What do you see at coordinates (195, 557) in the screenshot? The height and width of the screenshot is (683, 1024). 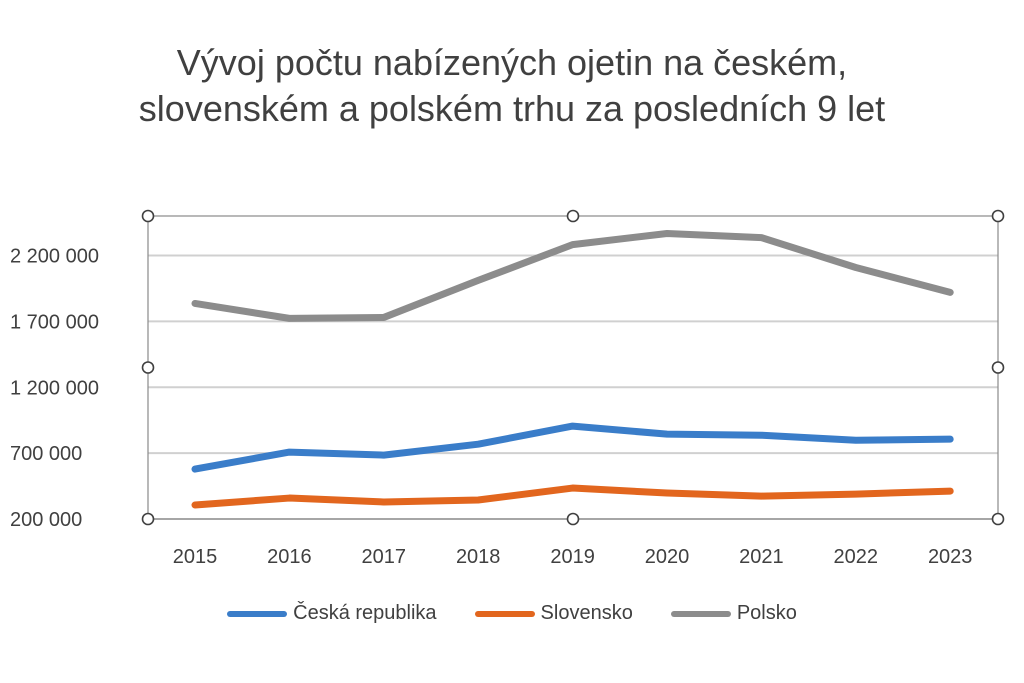 I see `x-tick-label: 2015` at bounding box center [195, 557].